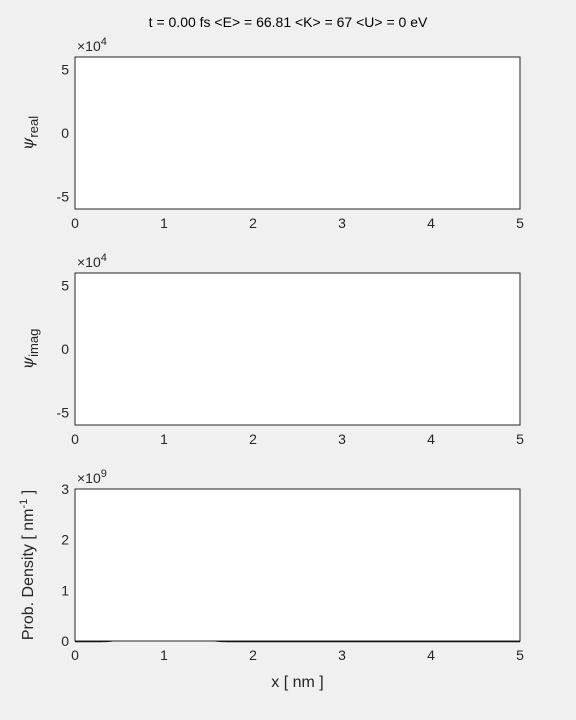 This screenshot has height=720, width=576. What do you see at coordinates (65, 540) in the screenshot?
I see `y-tick-label: 2` at bounding box center [65, 540].